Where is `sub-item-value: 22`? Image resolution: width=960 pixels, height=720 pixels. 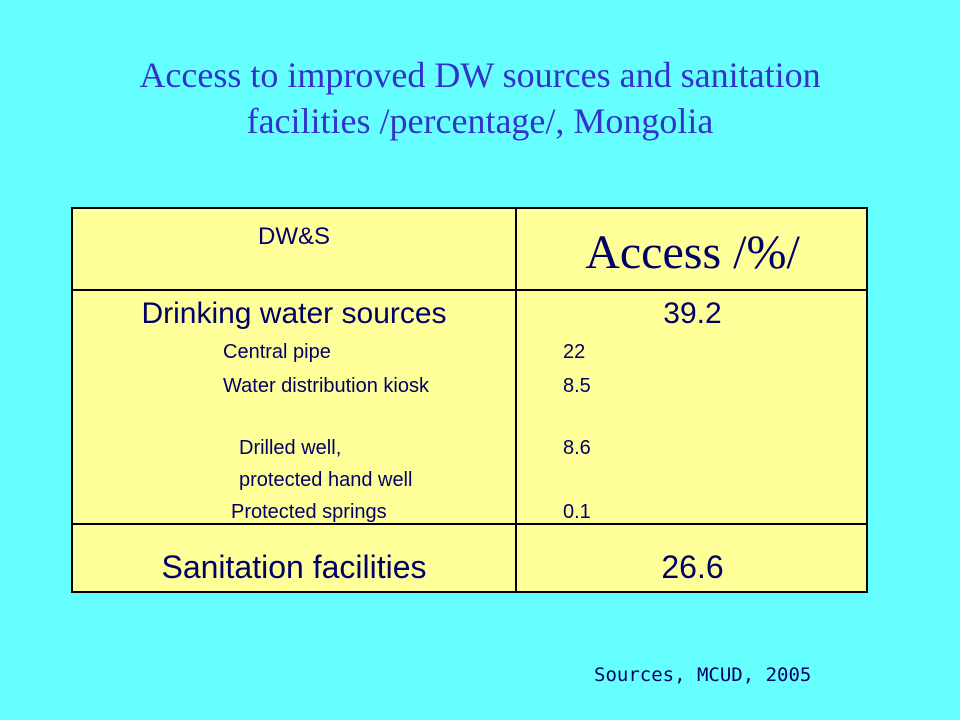
sub-item-value: 22 is located at coordinates (574, 352).